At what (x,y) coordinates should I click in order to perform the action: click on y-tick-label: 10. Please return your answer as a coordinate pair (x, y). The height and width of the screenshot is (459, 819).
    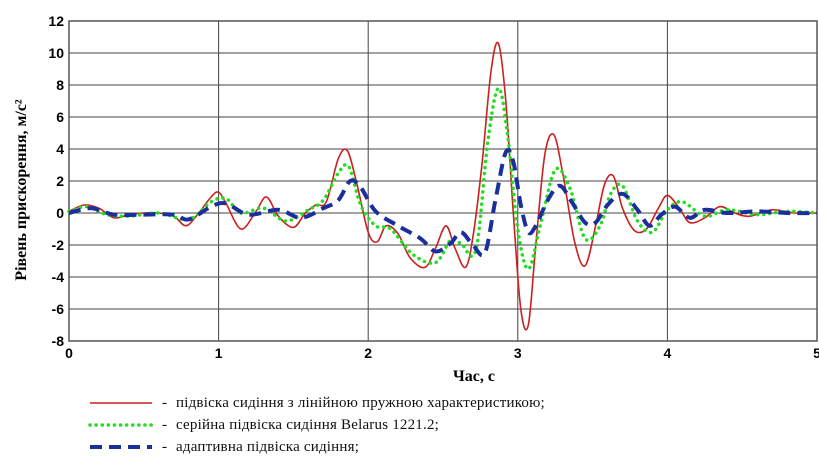
    Looking at the image, I should click on (56, 53).